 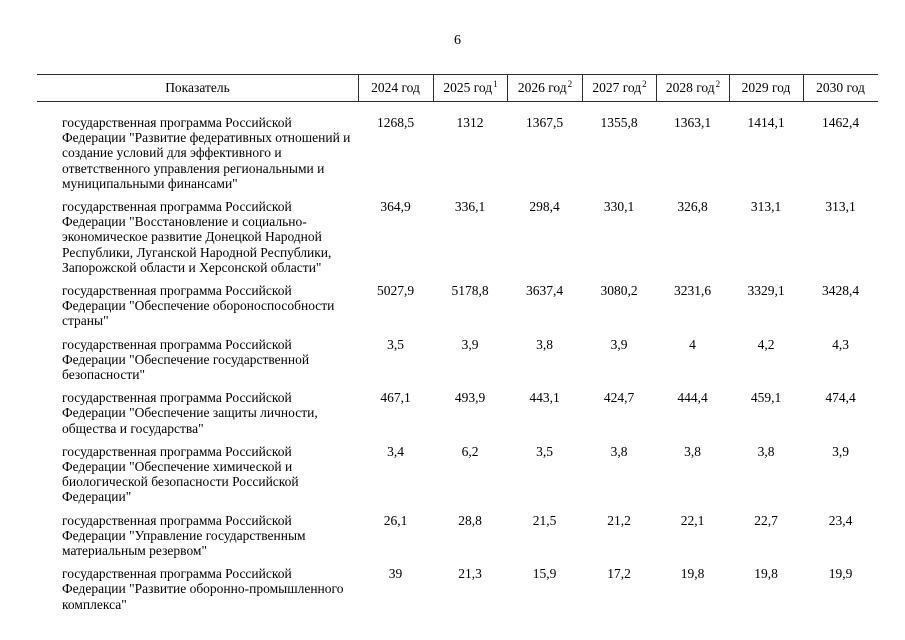 I want to click on column-header-label: 2029 год, so click(x=766, y=87).